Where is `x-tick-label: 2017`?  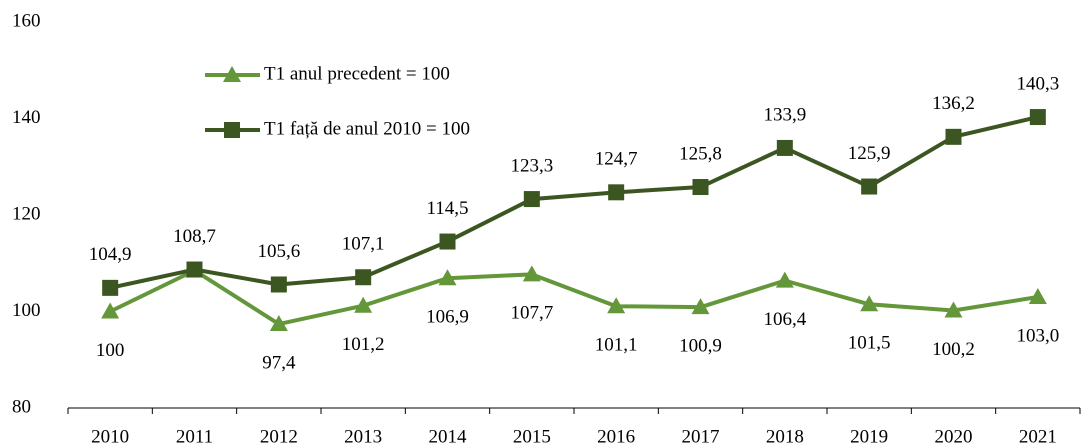 x-tick-label: 2017 is located at coordinates (701, 436).